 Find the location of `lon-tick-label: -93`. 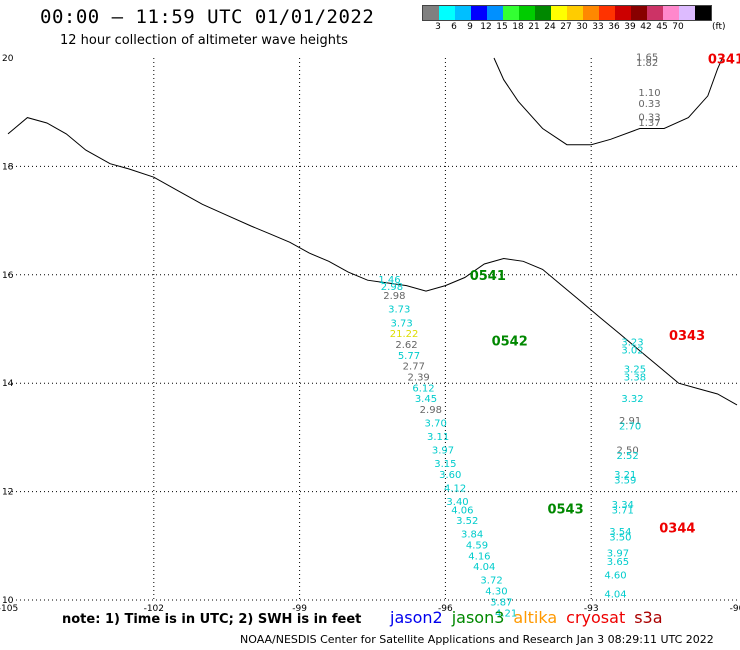

lon-tick-label: -93 is located at coordinates (591, 609).